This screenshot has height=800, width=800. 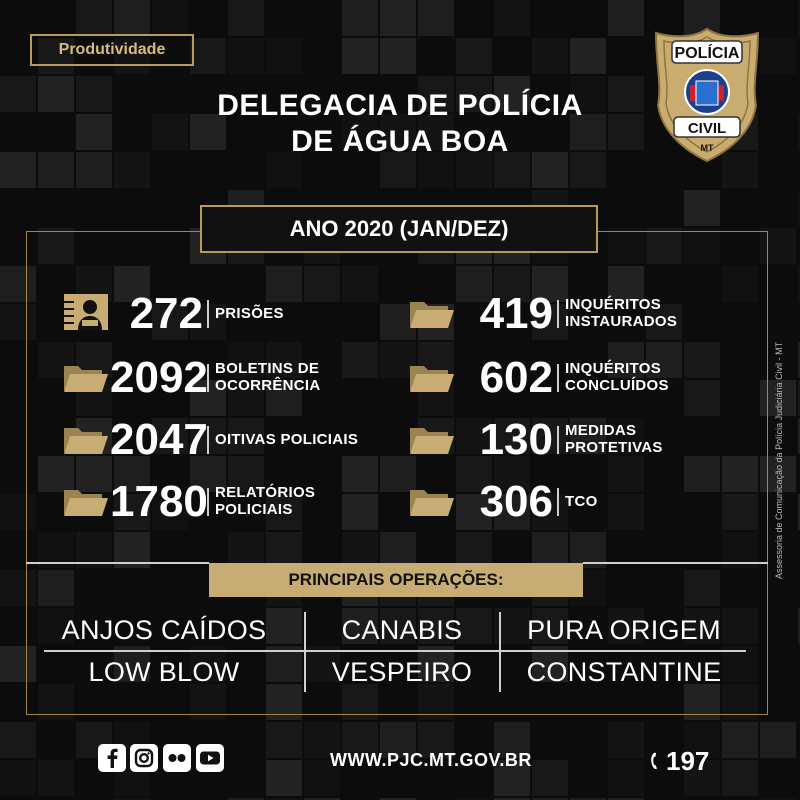 I want to click on stat-label: INQUÉRITOS INSTAURADOS, so click(x=621, y=313).